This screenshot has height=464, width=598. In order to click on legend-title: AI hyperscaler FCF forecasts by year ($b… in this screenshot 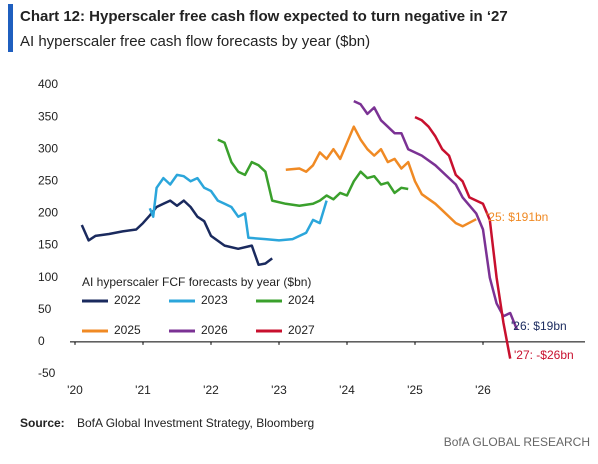, I will do `click(196, 282)`.